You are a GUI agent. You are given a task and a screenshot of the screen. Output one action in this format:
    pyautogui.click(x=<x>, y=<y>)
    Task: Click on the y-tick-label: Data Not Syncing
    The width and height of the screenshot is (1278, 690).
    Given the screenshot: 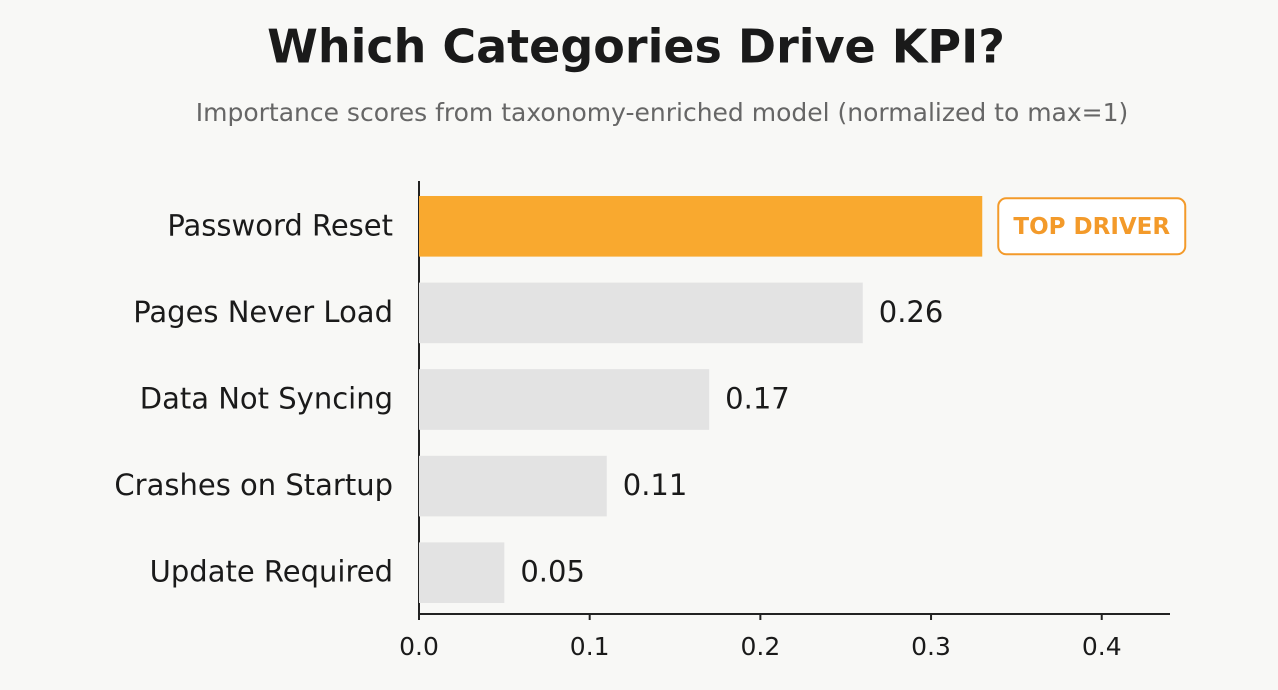 What is the action you would take?
    pyautogui.click(x=266, y=399)
    